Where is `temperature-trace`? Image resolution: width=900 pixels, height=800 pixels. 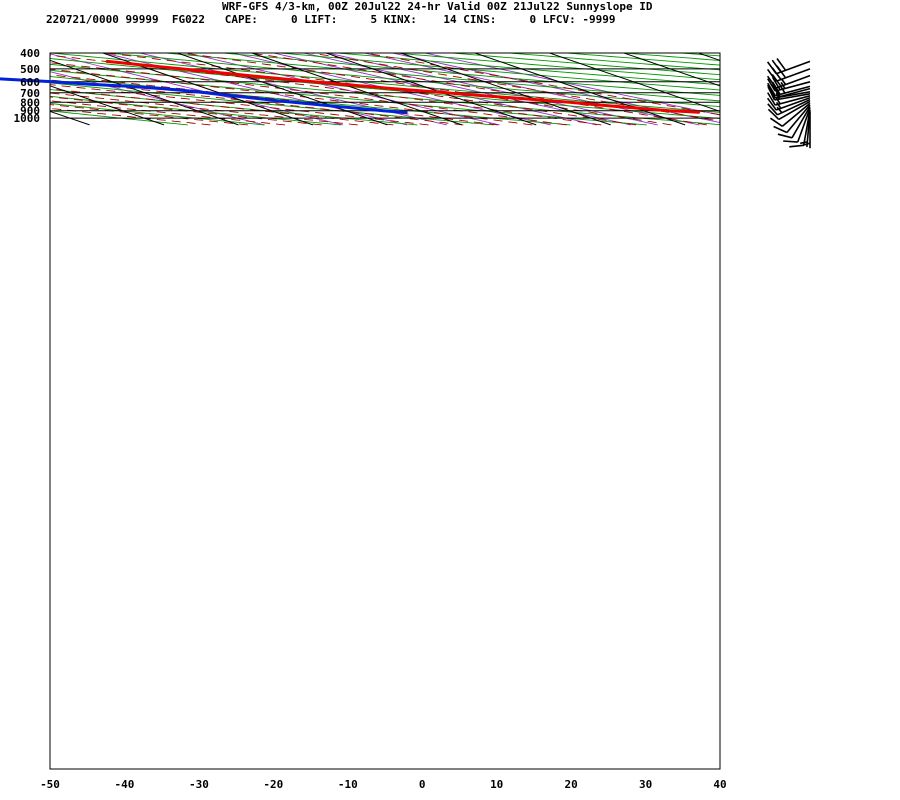
temperature-trace is located at coordinates (403, 86).